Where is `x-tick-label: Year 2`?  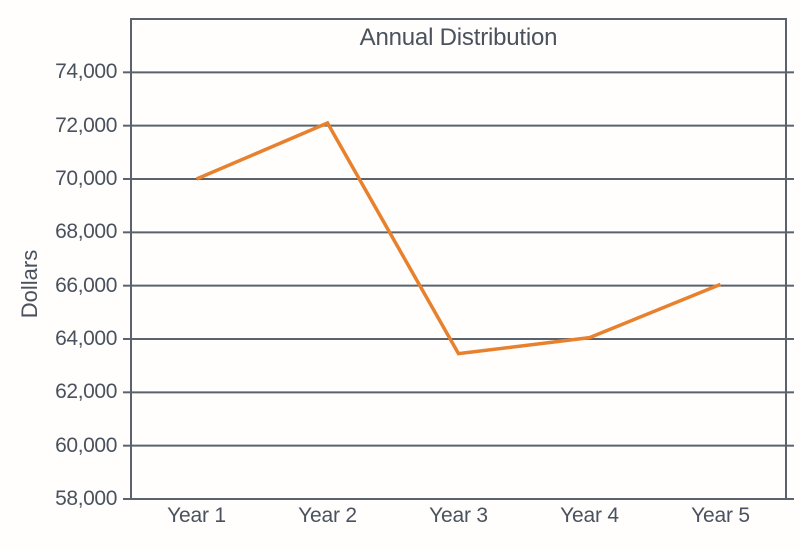
x-tick-label: Year 2 is located at coordinates (327, 515).